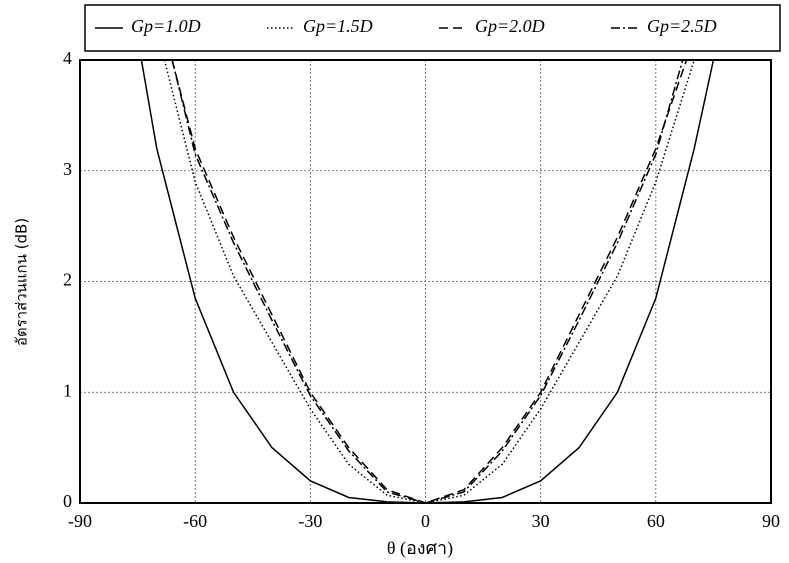 Image resolution: width=789 pixels, height=563 pixels. I want to click on y-tick-label: 0, so click(67, 501).